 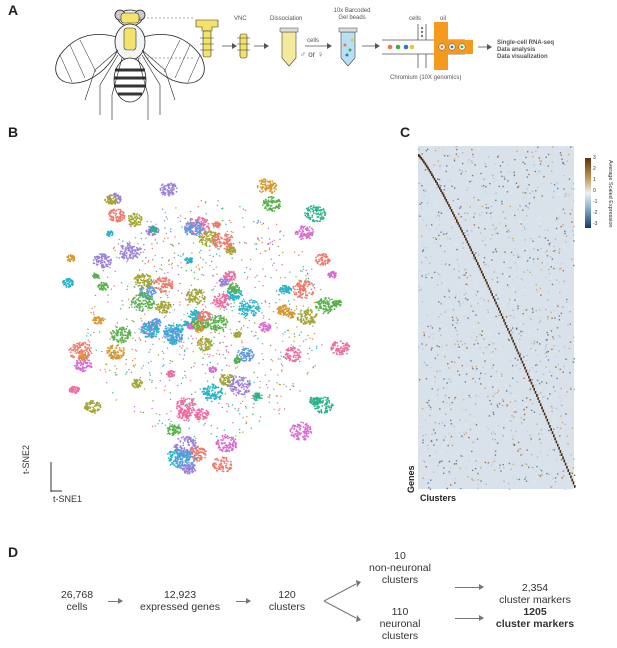 What do you see at coordinates (443, 19) in the screenshot?
I see `chip-oil-label: oil` at bounding box center [443, 19].